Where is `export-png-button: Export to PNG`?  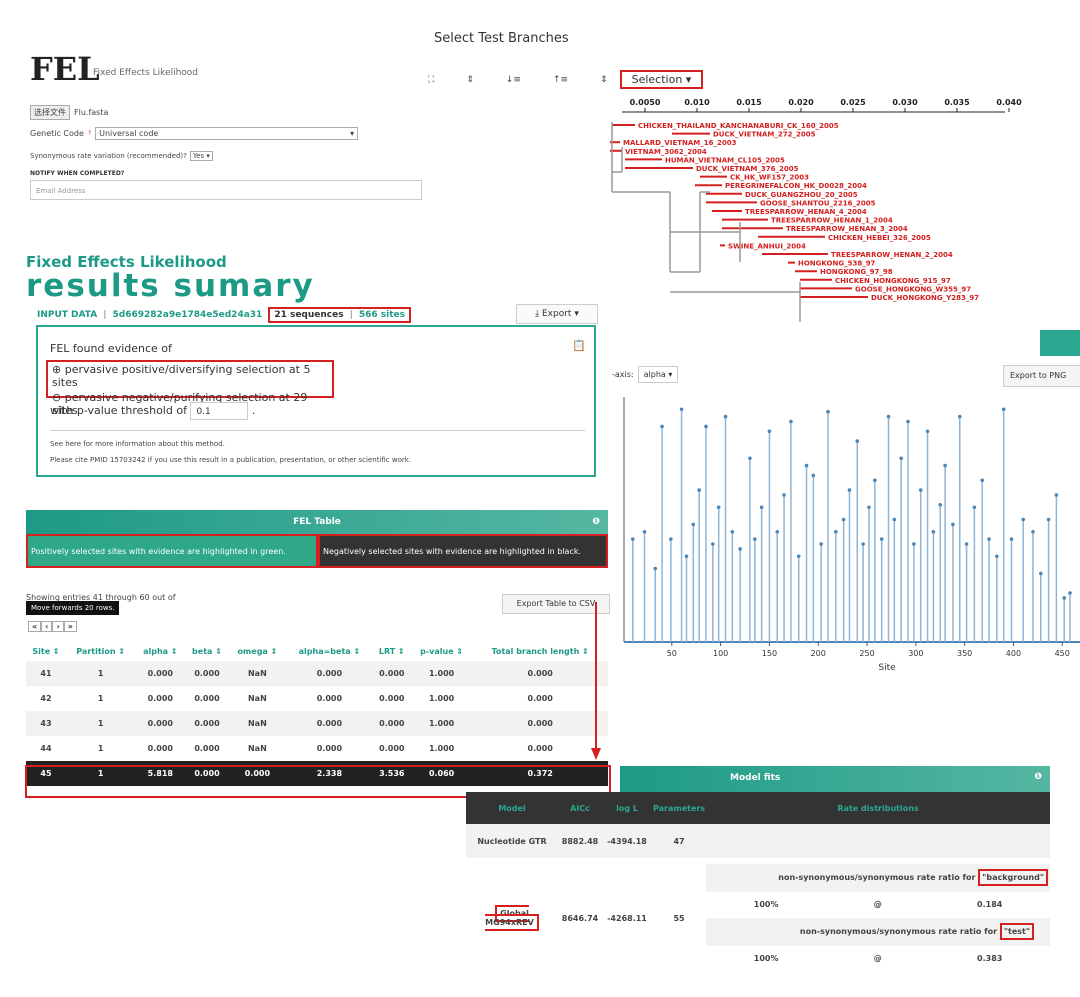
export-png-button: Export to PNG is located at coordinates (1041, 376).